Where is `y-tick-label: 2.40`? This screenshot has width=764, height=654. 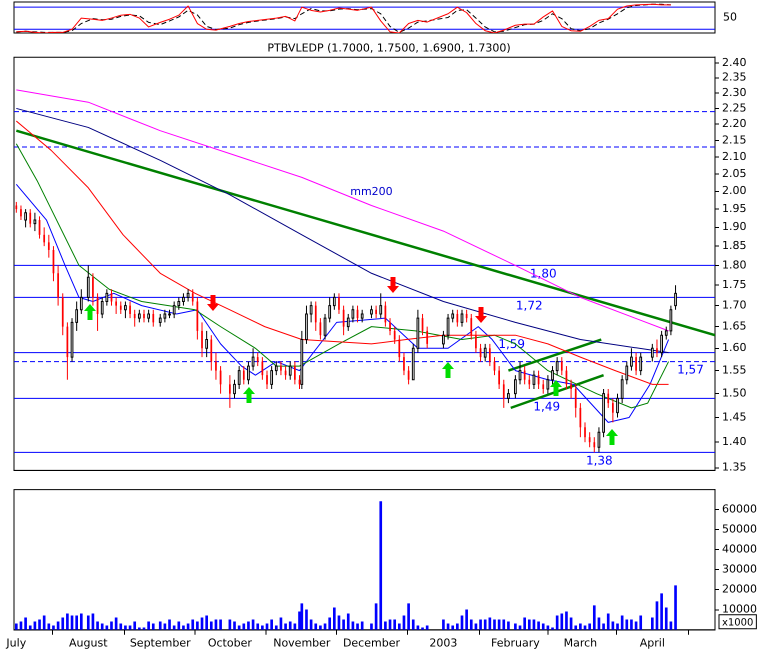 y-tick-label: 2.40 is located at coordinates (734, 62).